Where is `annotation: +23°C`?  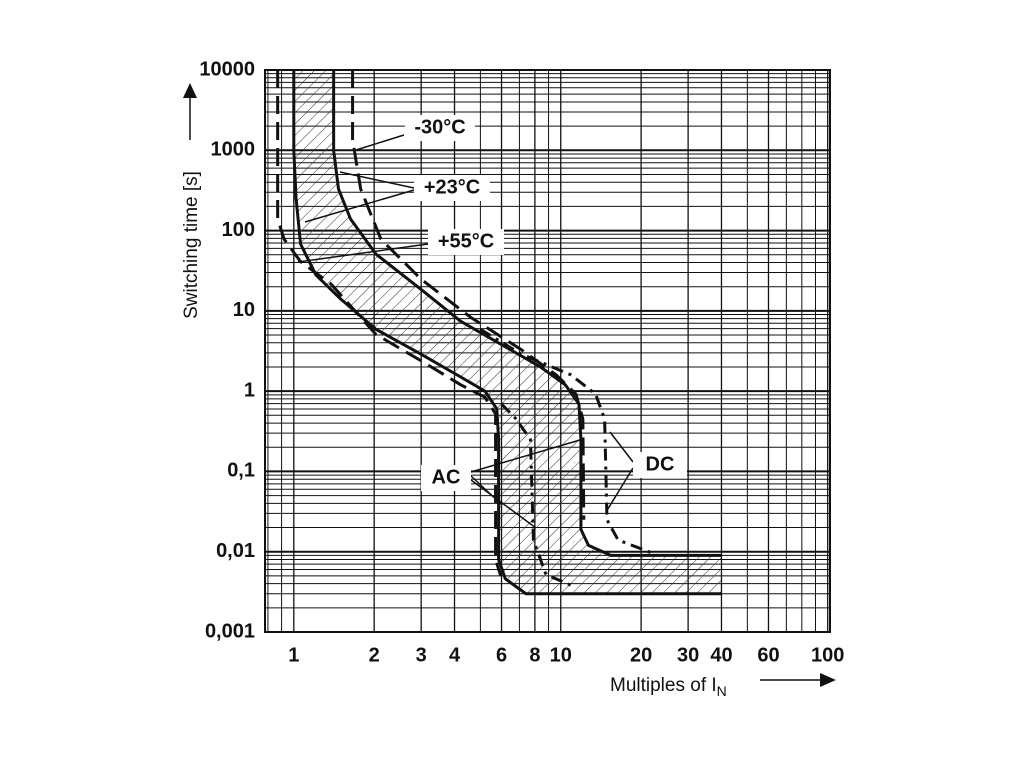 annotation: +23°C is located at coordinates (452, 187).